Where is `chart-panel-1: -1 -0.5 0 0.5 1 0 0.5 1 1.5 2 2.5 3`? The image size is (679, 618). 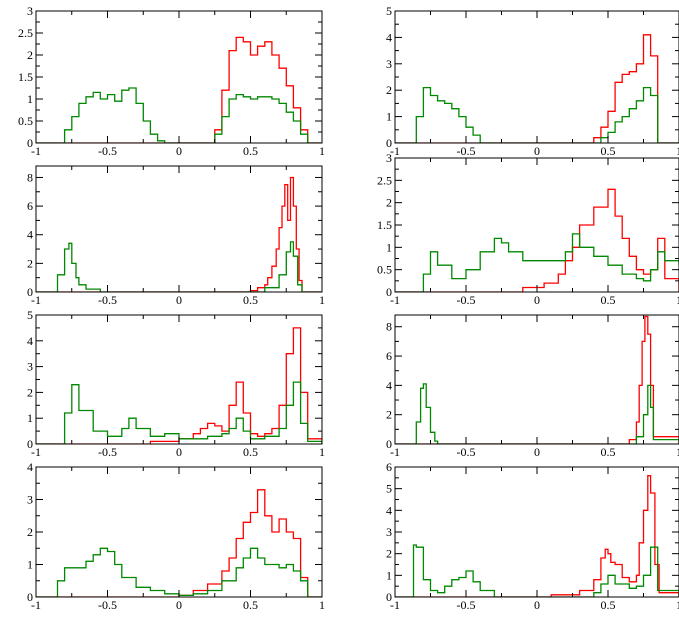 chart-panel-1: -1 -0.5 0 0.5 1 0 0.5 1 1.5 2 2.5 3 is located at coordinates (171, 81).